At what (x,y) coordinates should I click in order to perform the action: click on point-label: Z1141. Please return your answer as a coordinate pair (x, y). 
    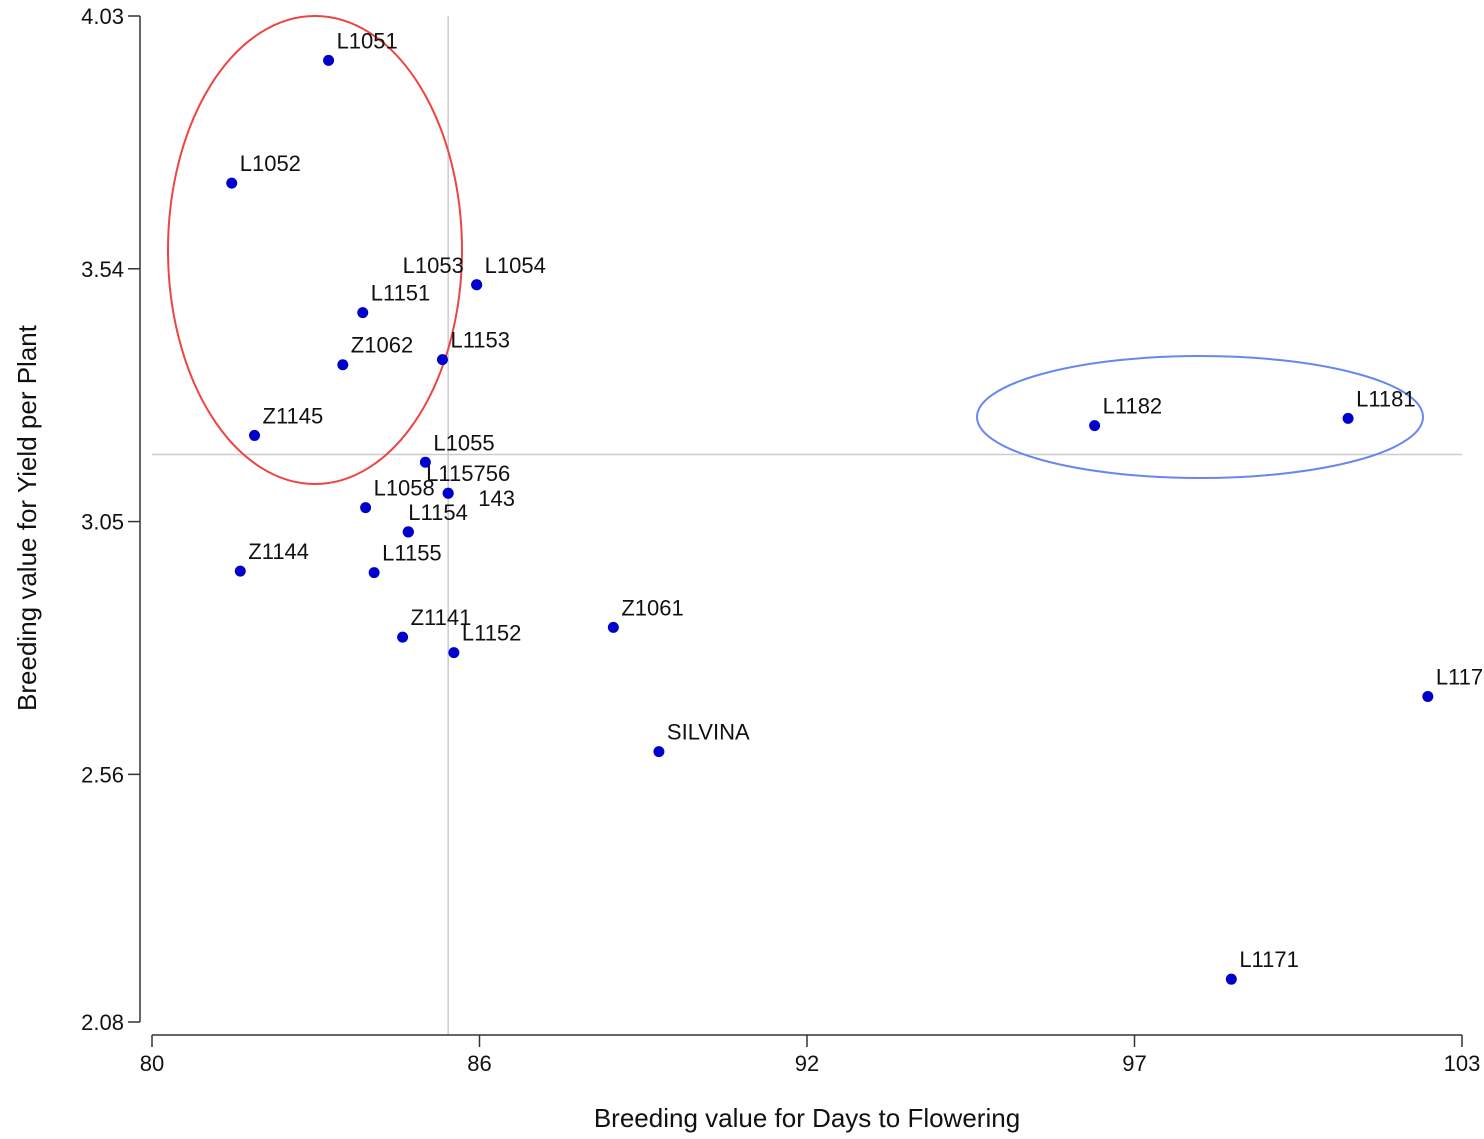
    Looking at the image, I should click on (441, 617).